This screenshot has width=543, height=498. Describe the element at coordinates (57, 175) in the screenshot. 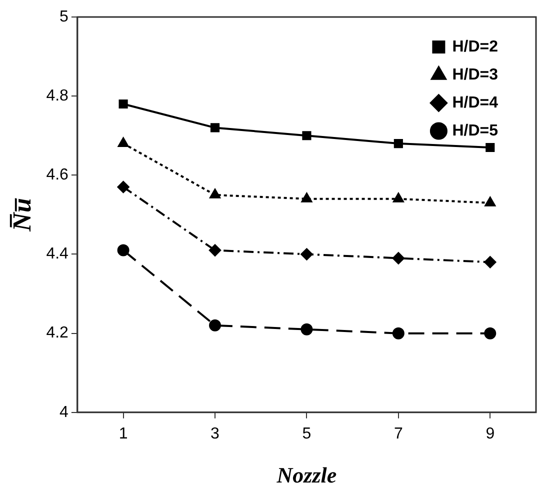

I see `y-tick-label: 4.6` at that location.